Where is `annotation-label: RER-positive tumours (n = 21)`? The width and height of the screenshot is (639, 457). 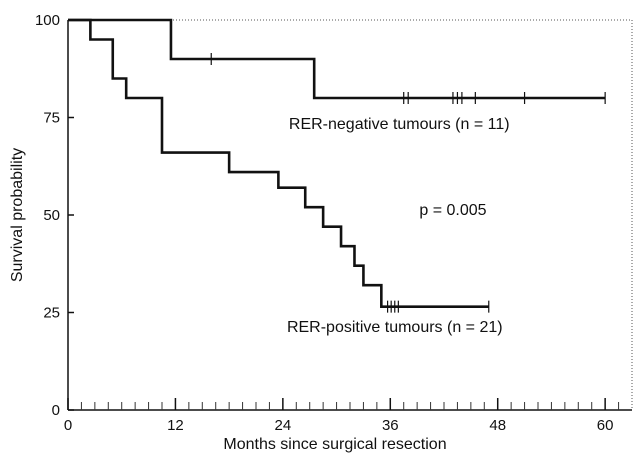 annotation-label: RER-positive tumours (n = 21) is located at coordinates (395, 327).